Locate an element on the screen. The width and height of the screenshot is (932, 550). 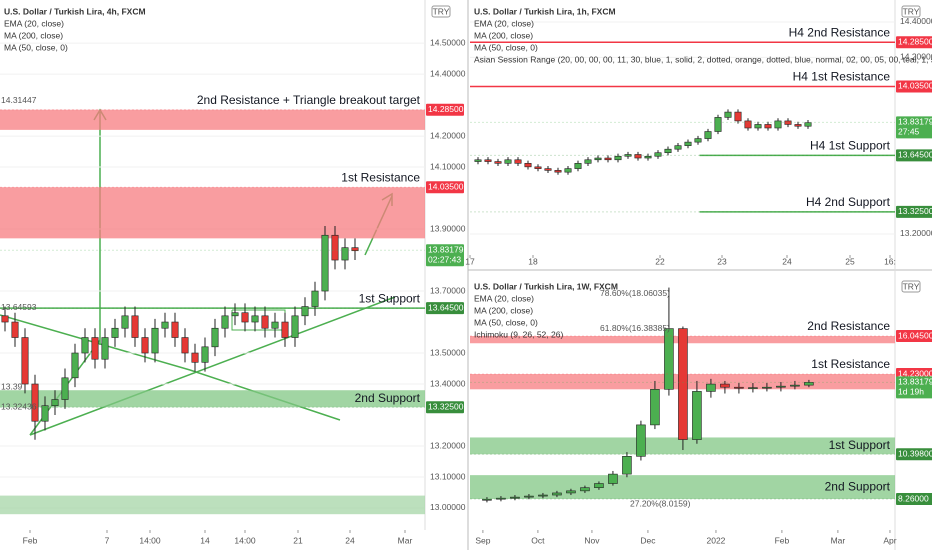
x-tick-label: 22 is located at coordinates (660, 261).